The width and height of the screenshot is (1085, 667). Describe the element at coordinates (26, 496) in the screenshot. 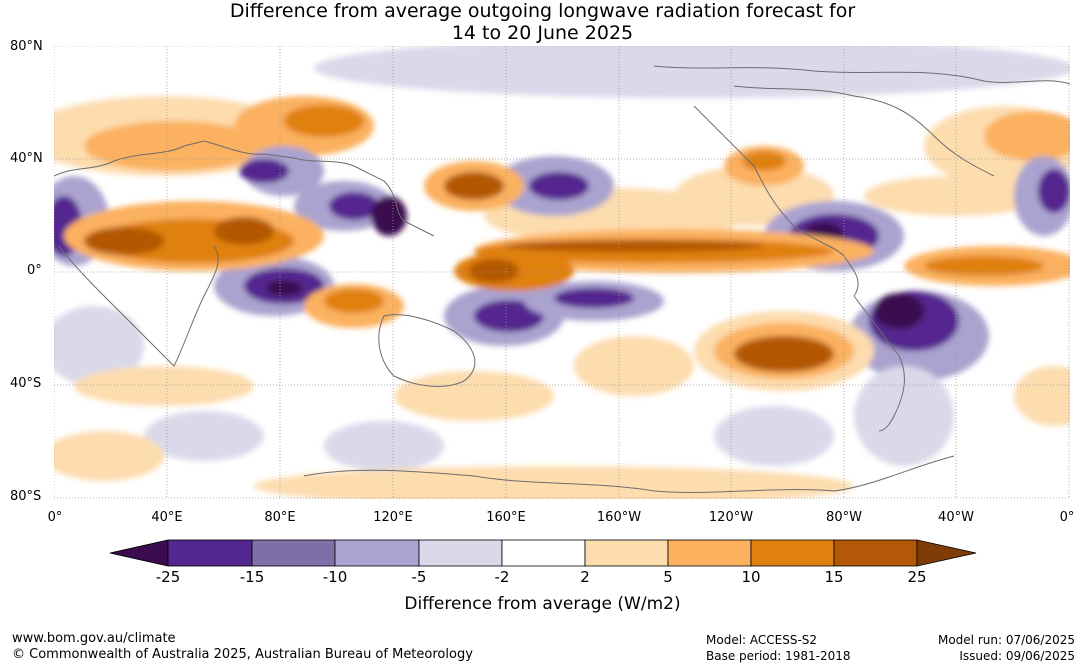

I see `lat-label-80s: 80°S` at that location.